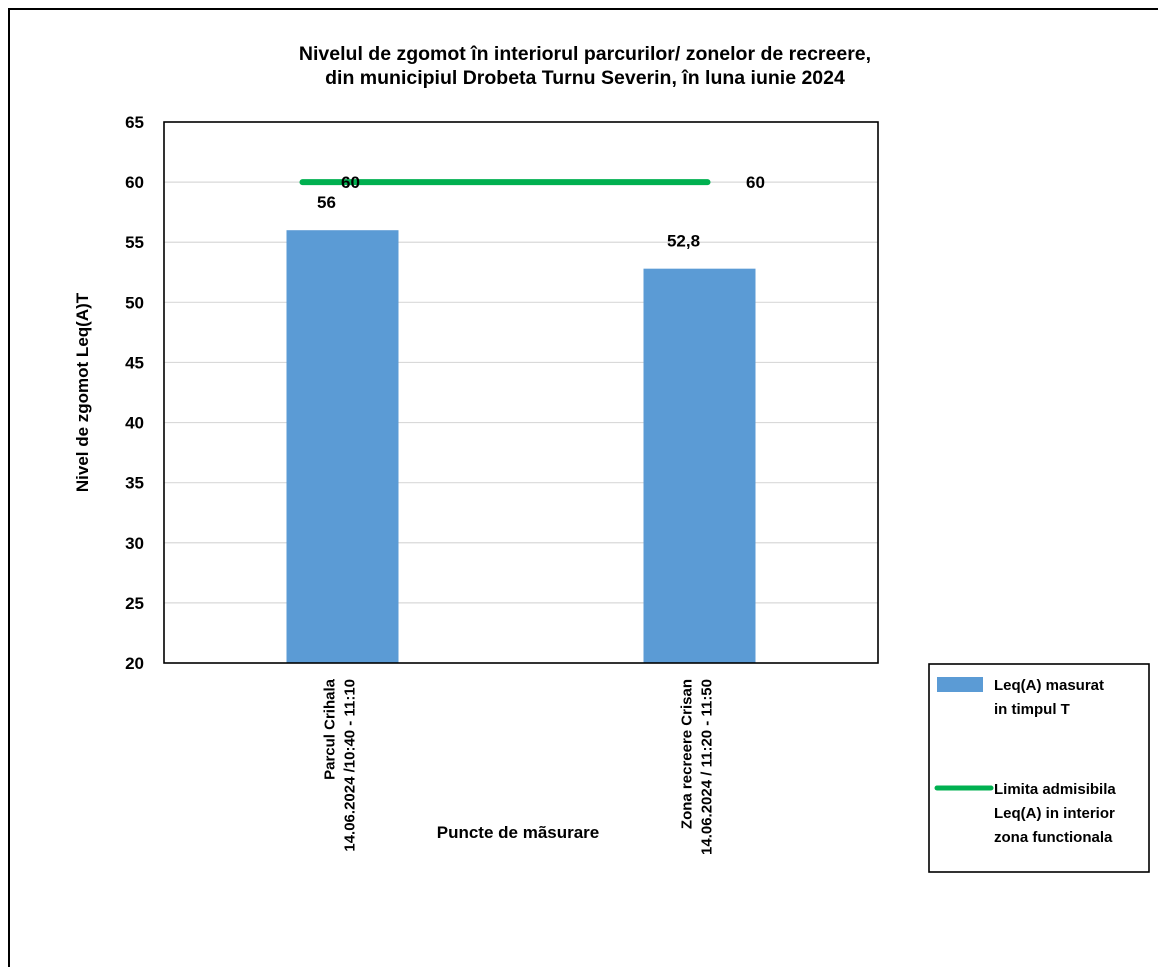 The width and height of the screenshot is (1158, 967). Describe the element at coordinates (134, 302) in the screenshot. I see `y-tick-label: 50` at that location.